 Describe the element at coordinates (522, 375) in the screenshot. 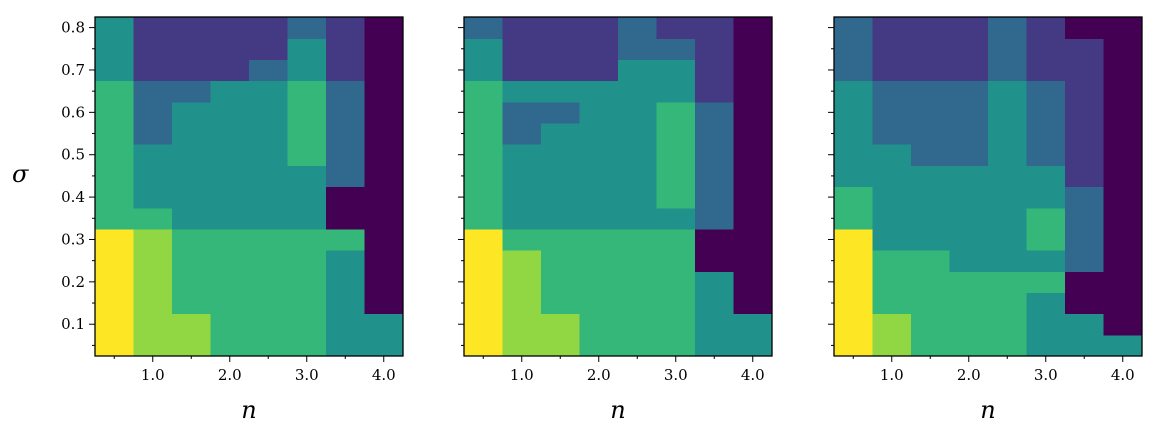

I see `x-tick-label: 1.0` at that location.